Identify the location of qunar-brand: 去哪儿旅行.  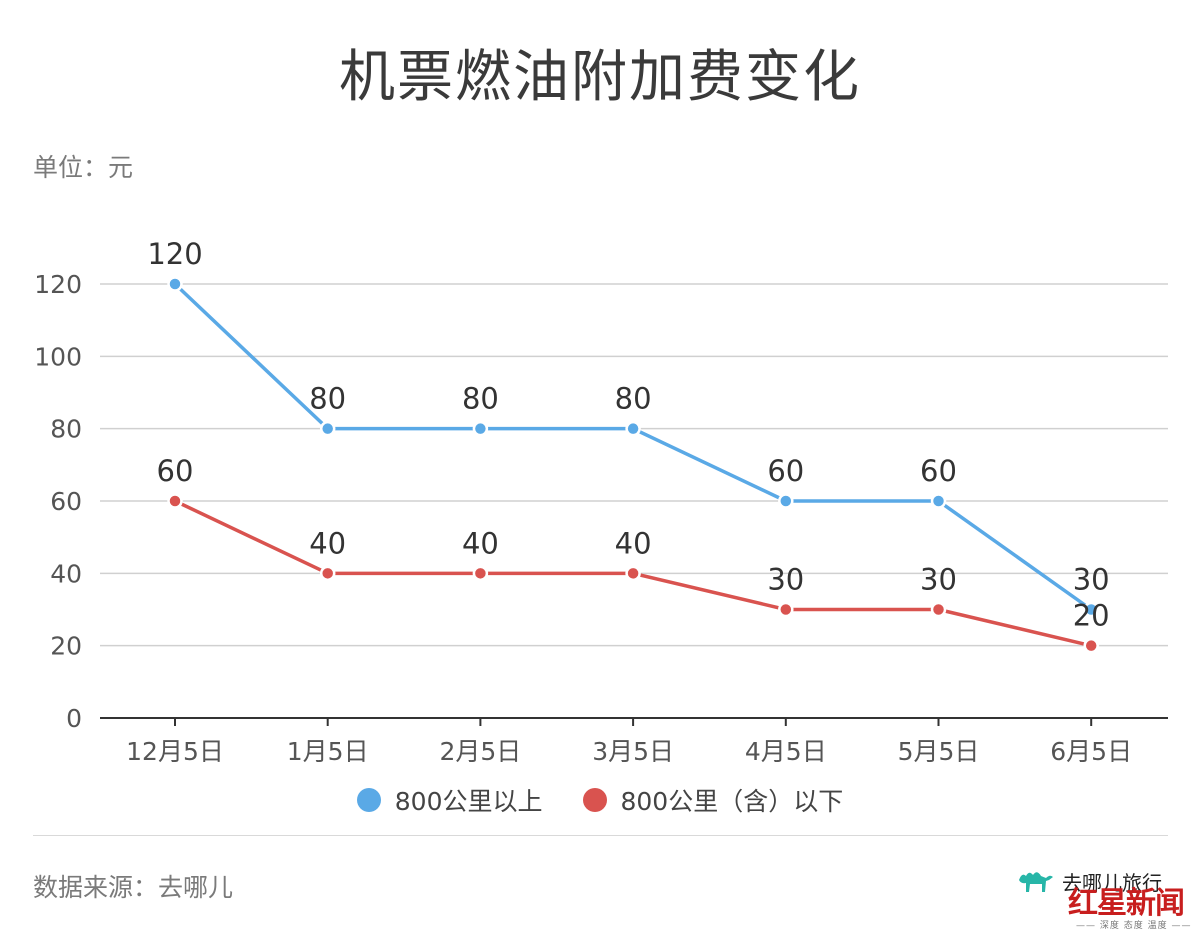
(1089, 881).